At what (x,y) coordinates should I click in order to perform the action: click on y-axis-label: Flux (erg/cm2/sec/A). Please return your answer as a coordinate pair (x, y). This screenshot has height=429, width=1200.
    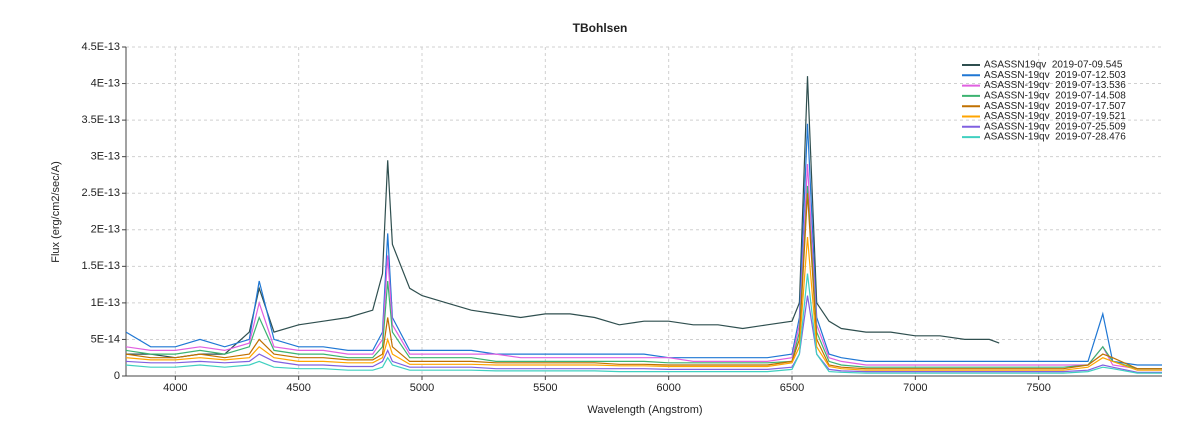
    Looking at the image, I should click on (56, 211).